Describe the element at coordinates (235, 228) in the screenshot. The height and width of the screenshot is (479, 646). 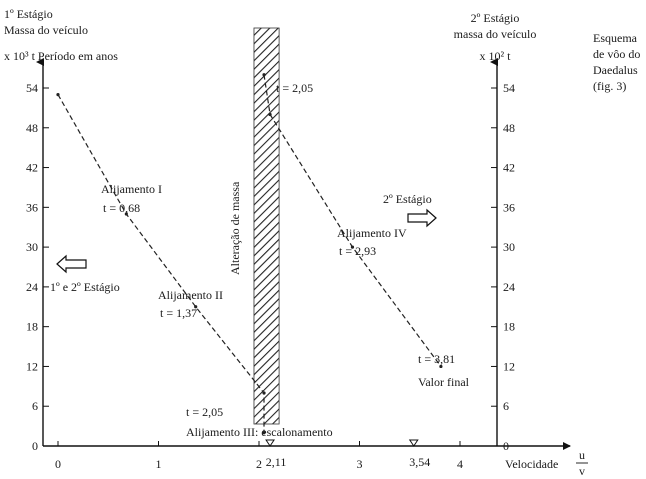
I see `band-label: Alteração de massa` at that location.